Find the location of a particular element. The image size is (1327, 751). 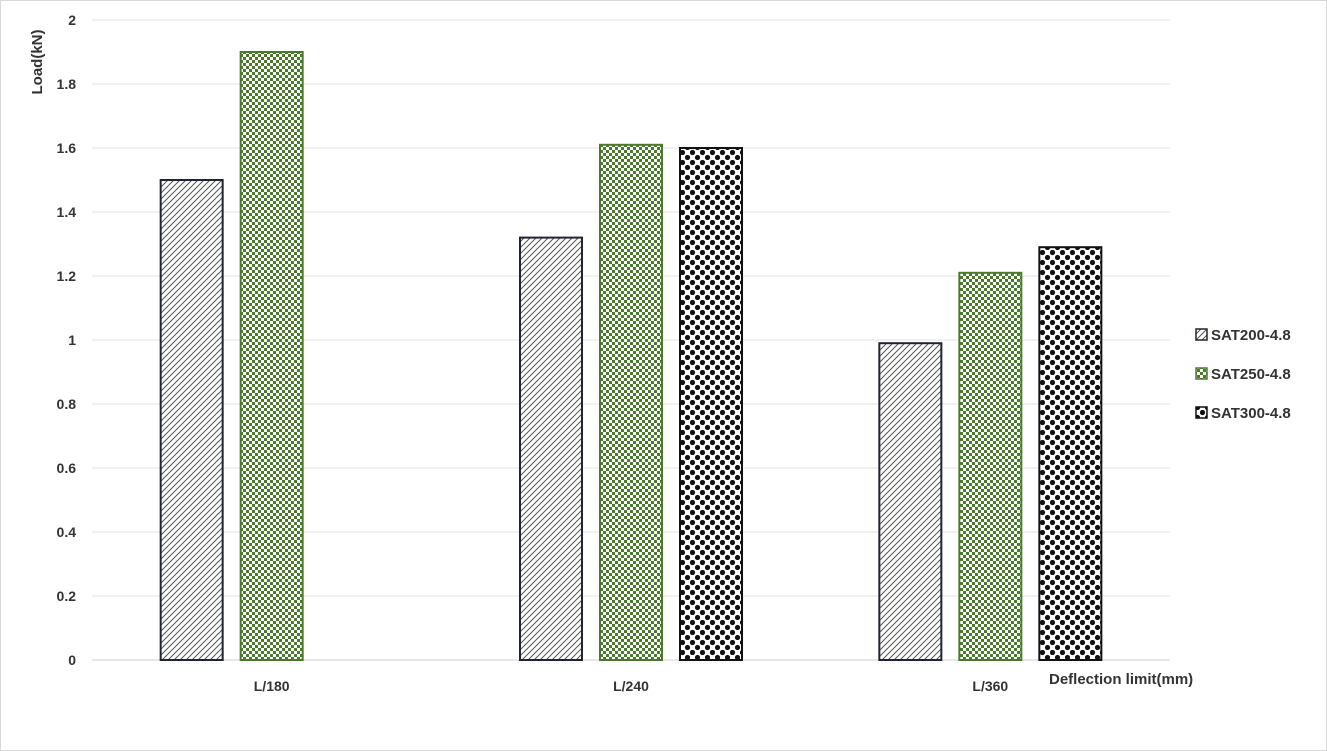

y-tick-label: 0 is located at coordinates (72, 660).